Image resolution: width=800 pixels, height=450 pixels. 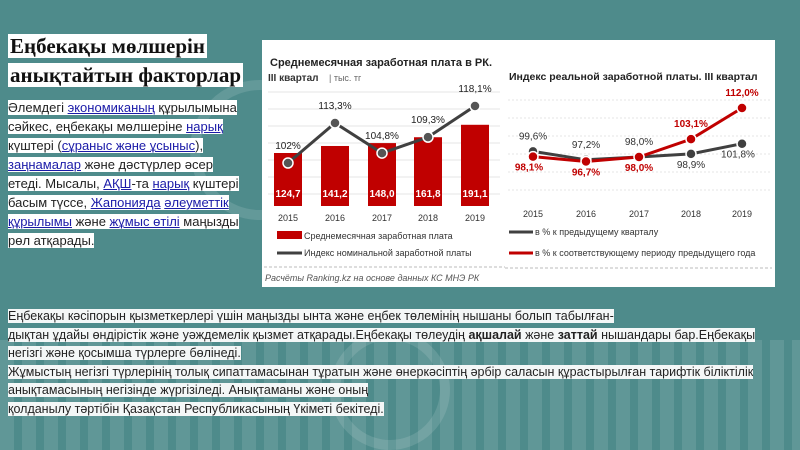 What do you see at coordinates (691, 124) in the screenshot?
I see `point-label: 103,1%` at bounding box center [691, 124].